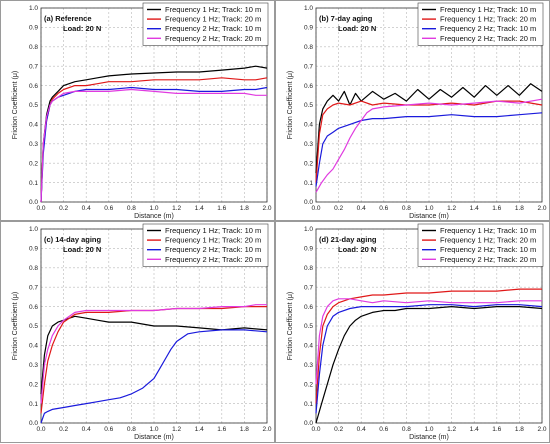  What do you see at coordinates (108, 429) in the screenshot?
I see `x-tick-label: 0.6` at bounding box center [108, 429].